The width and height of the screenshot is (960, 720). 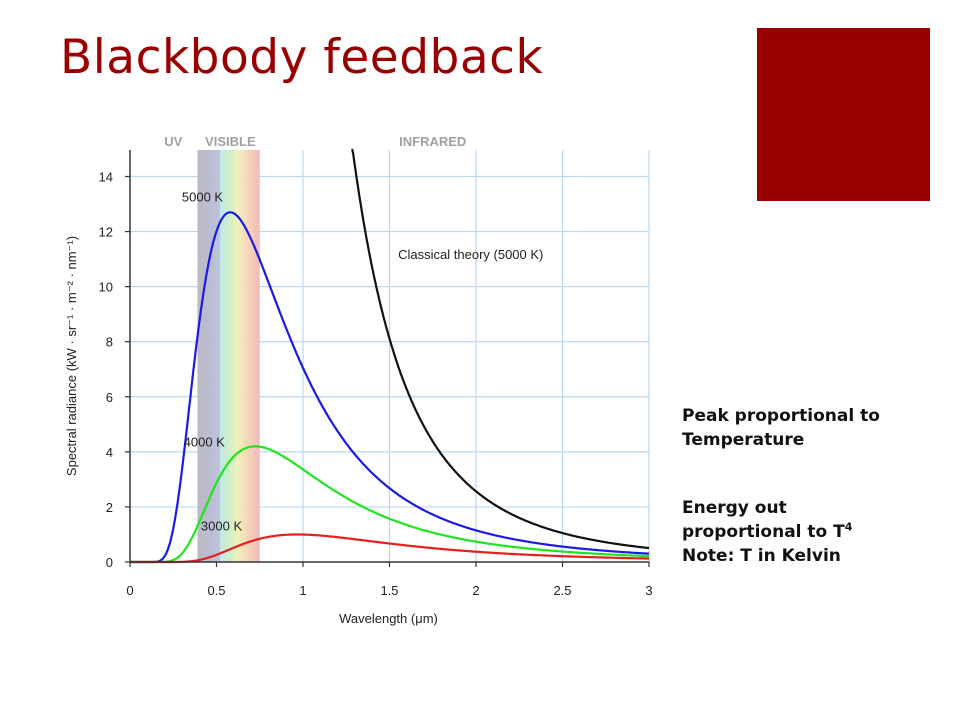 What do you see at coordinates (812, 428) in the screenshot?
I see `note-peak: Peak proportional to Temperature` at bounding box center [812, 428].